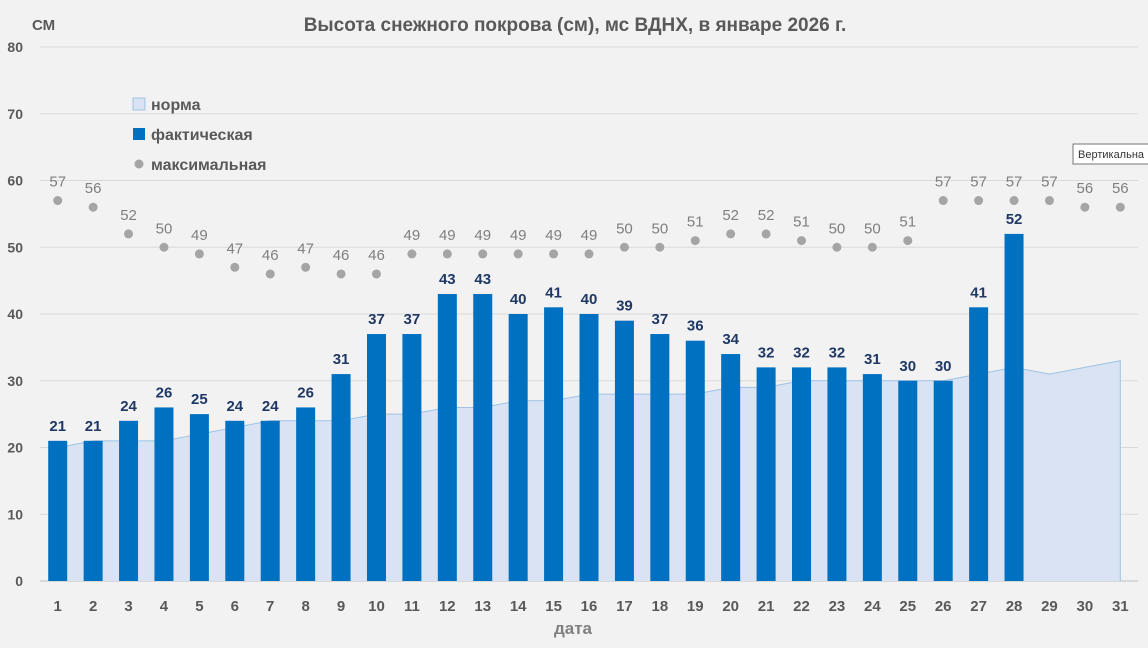 Image resolution: width=1148 pixels, height=648 pixels. I want to click on x-tick-label: 13, so click(482, 606).